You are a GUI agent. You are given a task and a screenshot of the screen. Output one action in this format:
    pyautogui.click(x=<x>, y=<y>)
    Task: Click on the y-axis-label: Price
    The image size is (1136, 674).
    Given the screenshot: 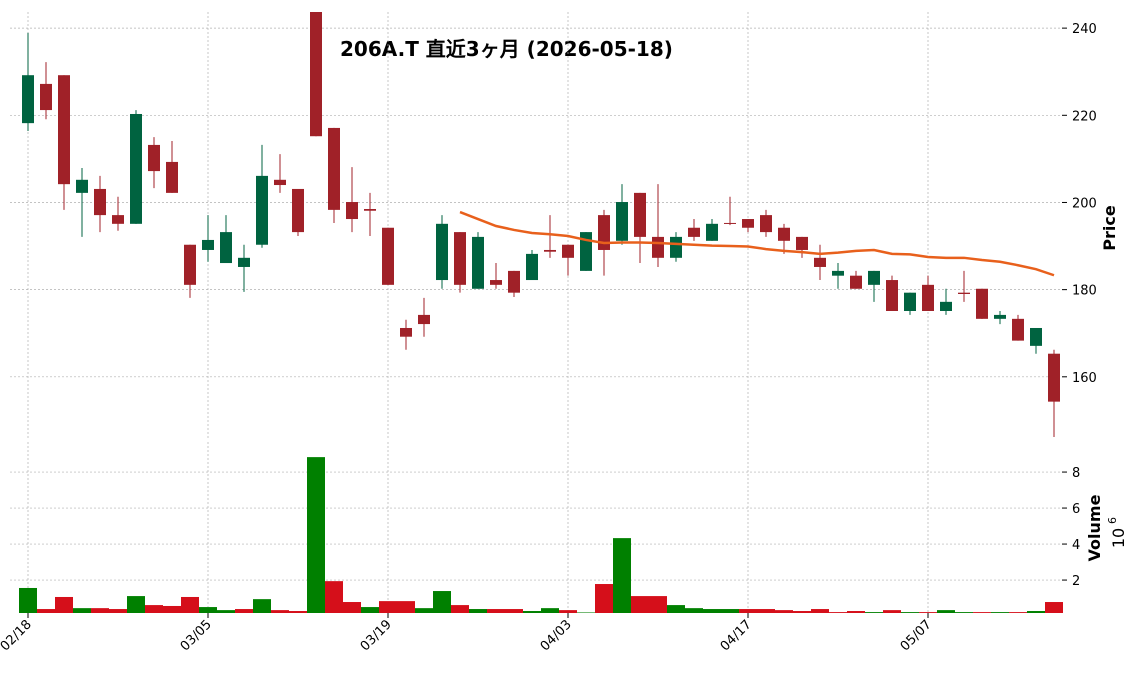 What is the action you would take?
    pyautogui.click(x=1109, y=228)
    